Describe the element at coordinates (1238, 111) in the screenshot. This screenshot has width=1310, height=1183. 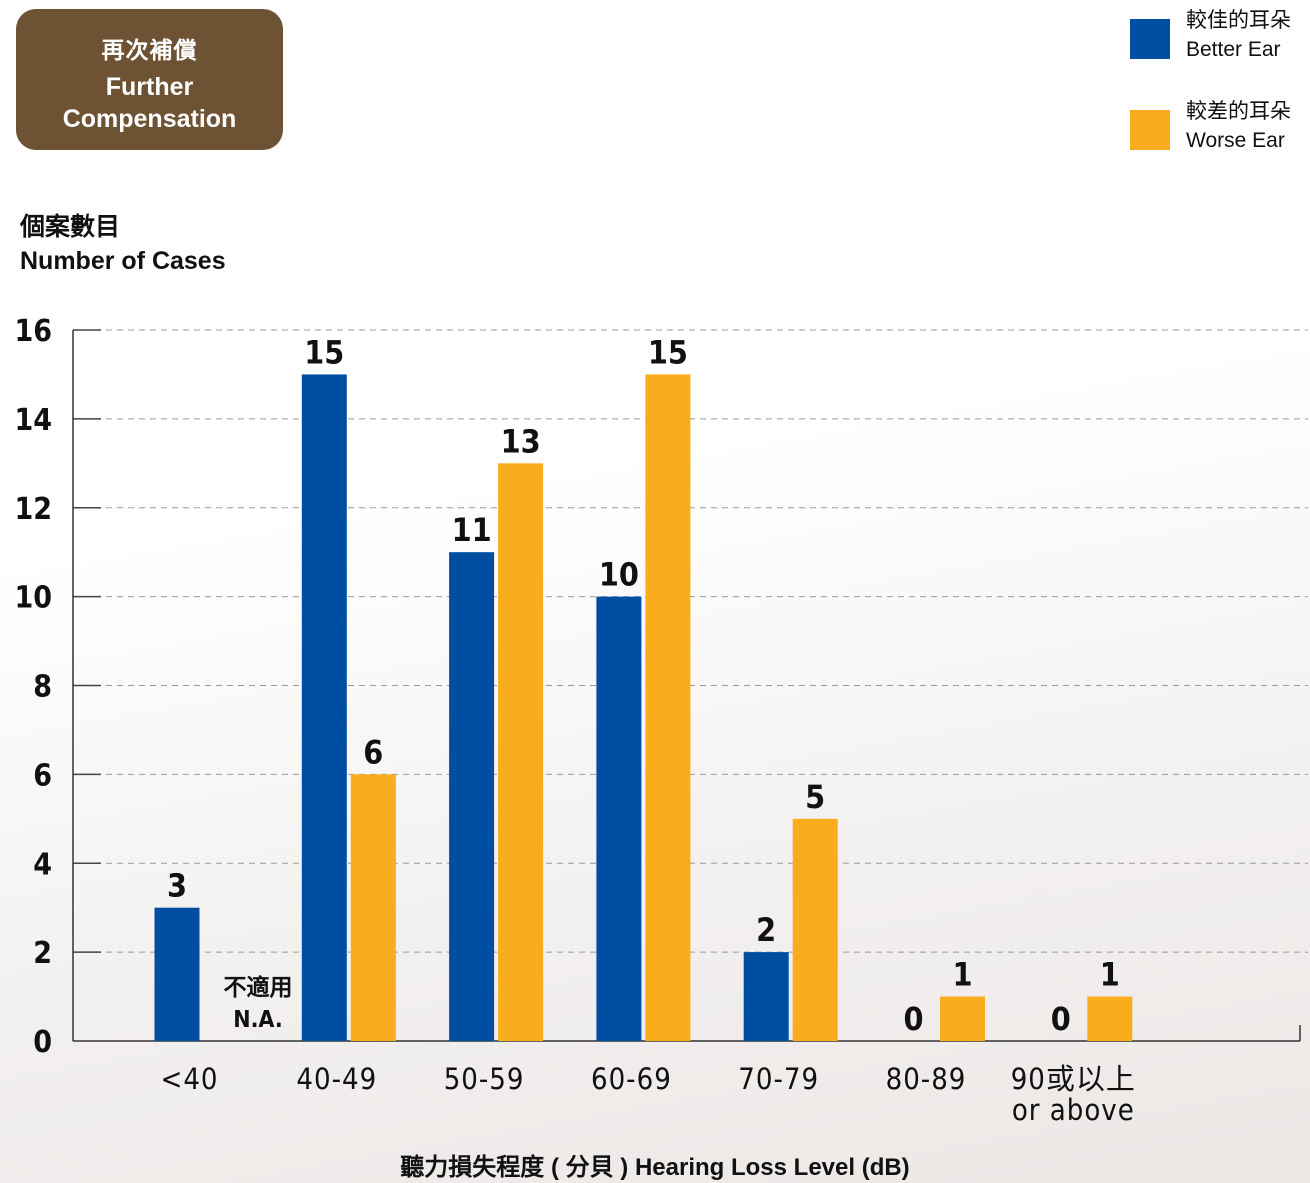
I see `legend-label-zh: 較差的耳朵` at that location.